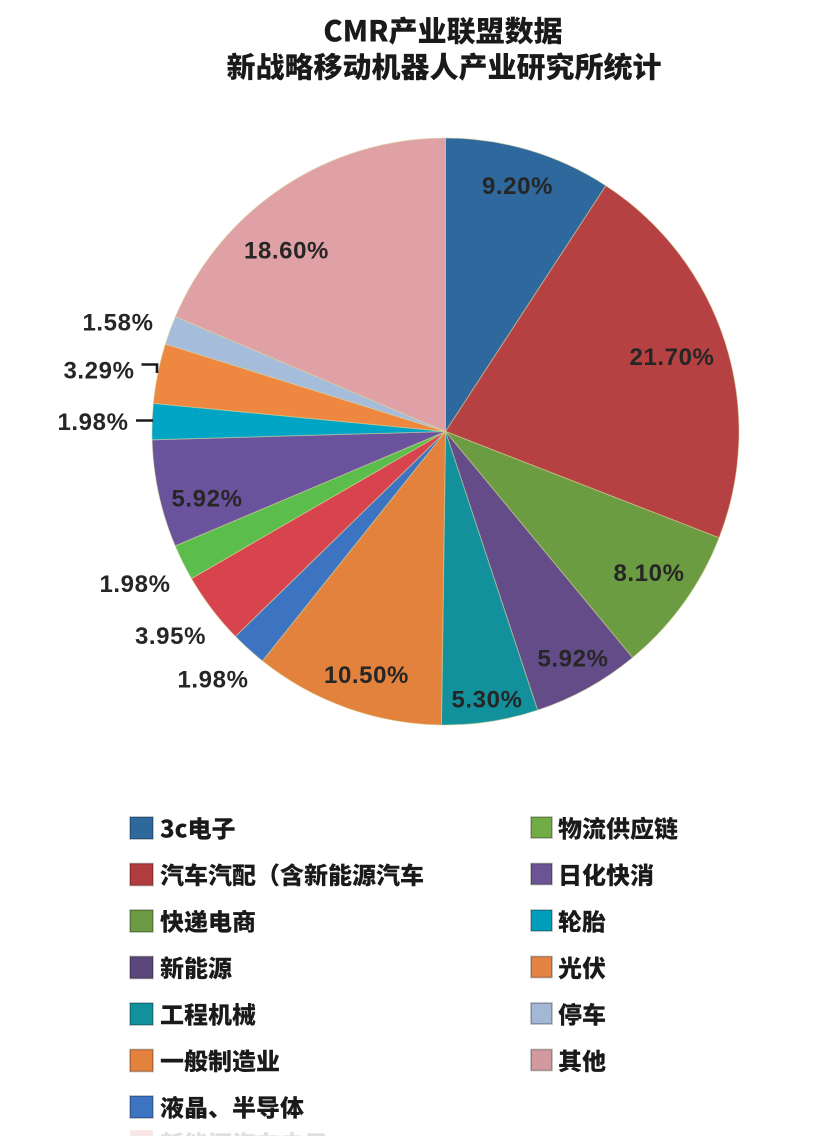 This screenshot has height=1136, width=836. Describe the element at coordinates (672, 357) in the screenshot. I see `svg-text: 21.70%` at that location.